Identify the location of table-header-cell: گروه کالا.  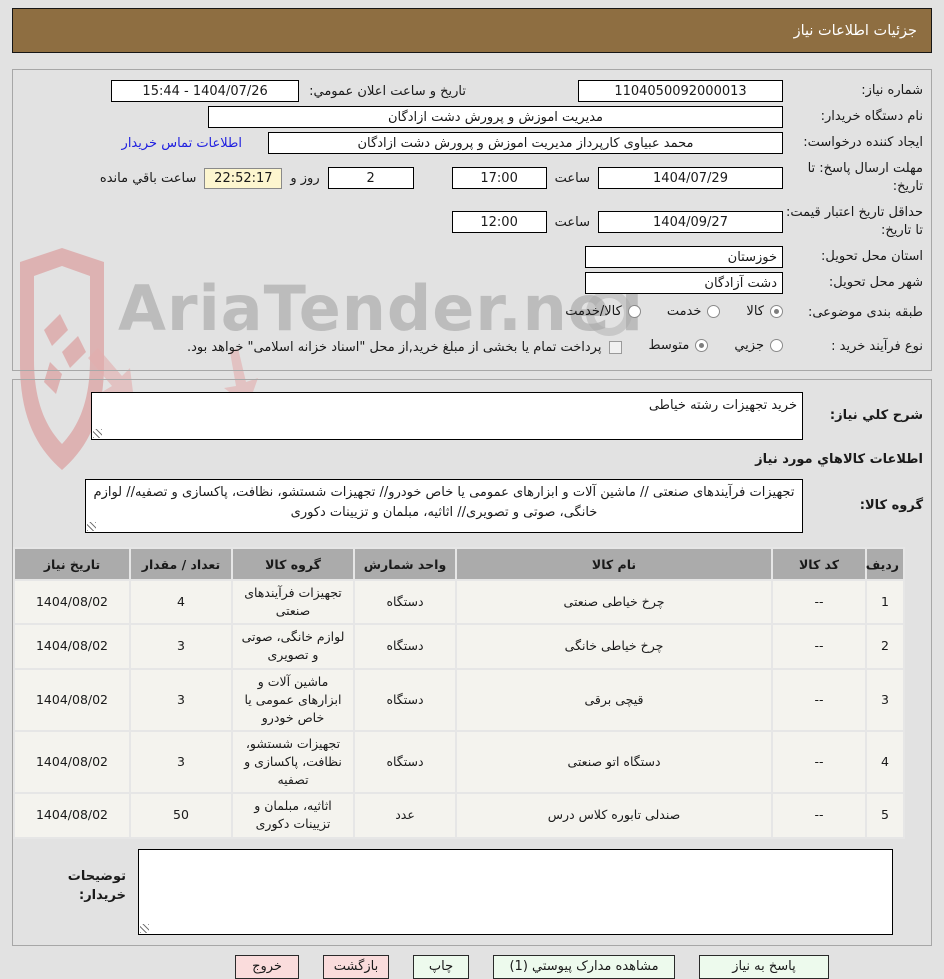
(293, 564).